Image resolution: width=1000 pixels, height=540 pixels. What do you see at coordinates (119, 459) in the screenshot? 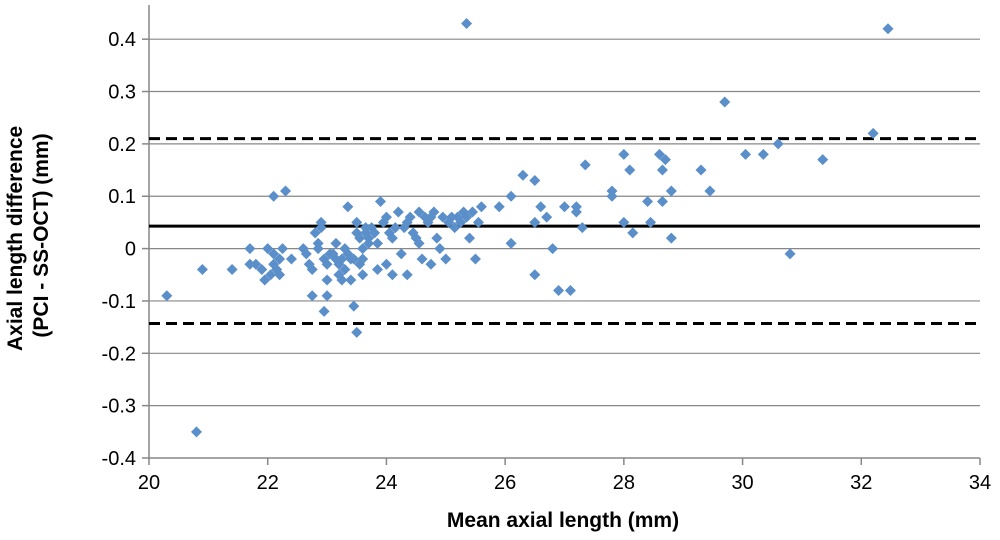
I see `y-tick-label: -0.4` at bounding box center [119, 459].